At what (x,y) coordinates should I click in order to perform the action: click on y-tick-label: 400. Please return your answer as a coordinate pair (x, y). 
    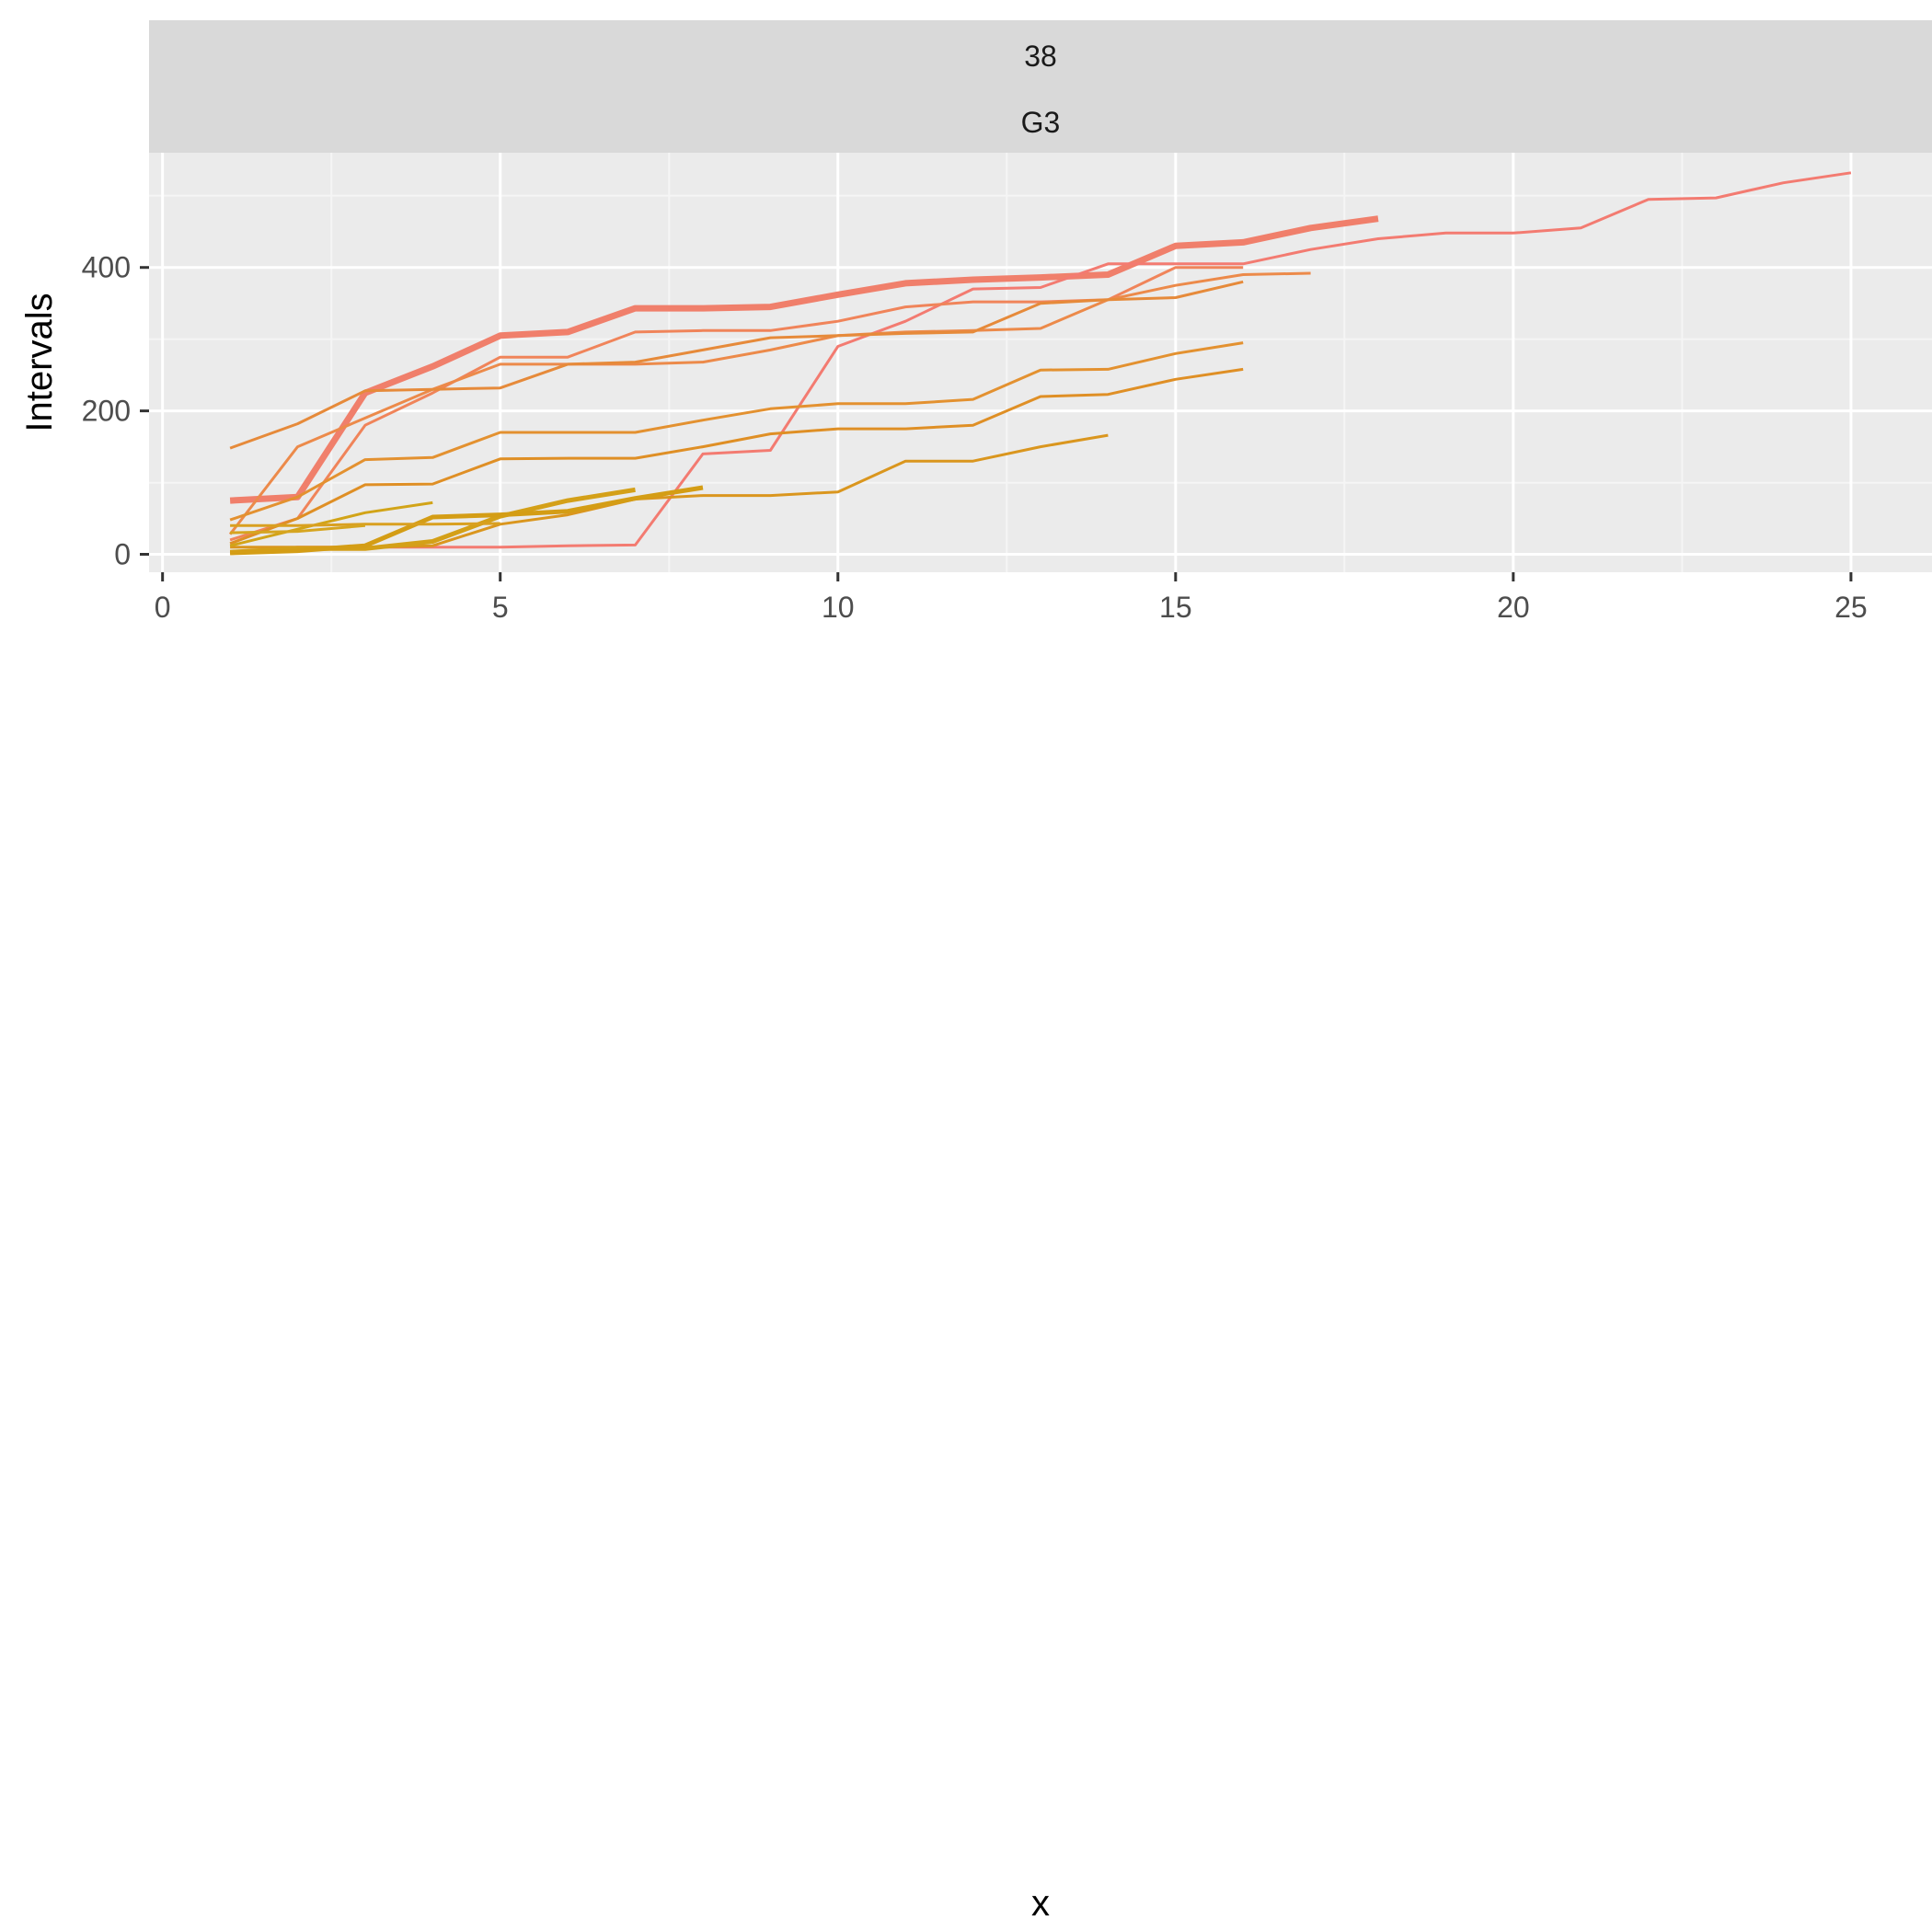
    Looking at the image, I should click on (106, 267).